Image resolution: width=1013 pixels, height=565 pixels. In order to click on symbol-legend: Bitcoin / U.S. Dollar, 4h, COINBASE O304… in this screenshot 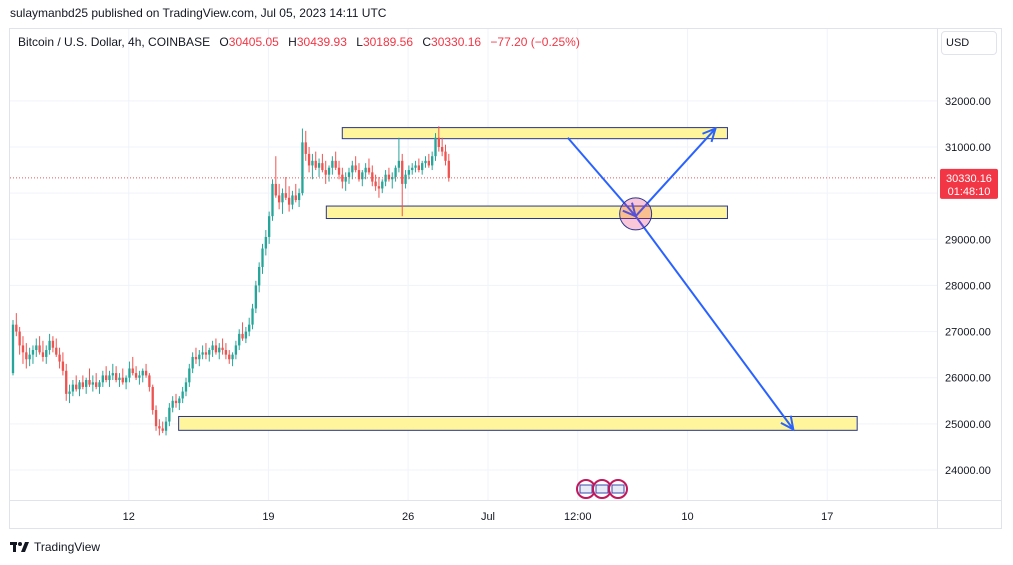, I will do `click(299, 42)`.